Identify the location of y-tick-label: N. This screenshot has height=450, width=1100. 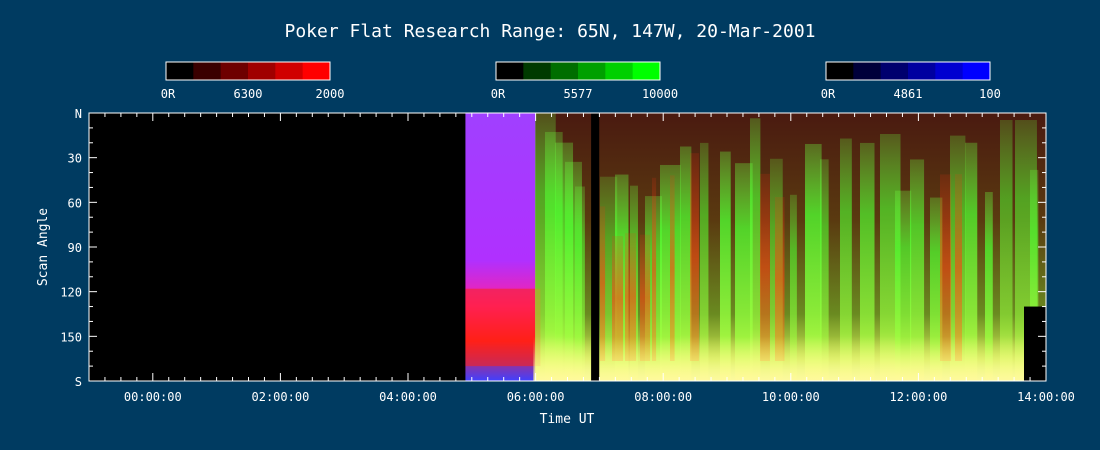
(78, 114).